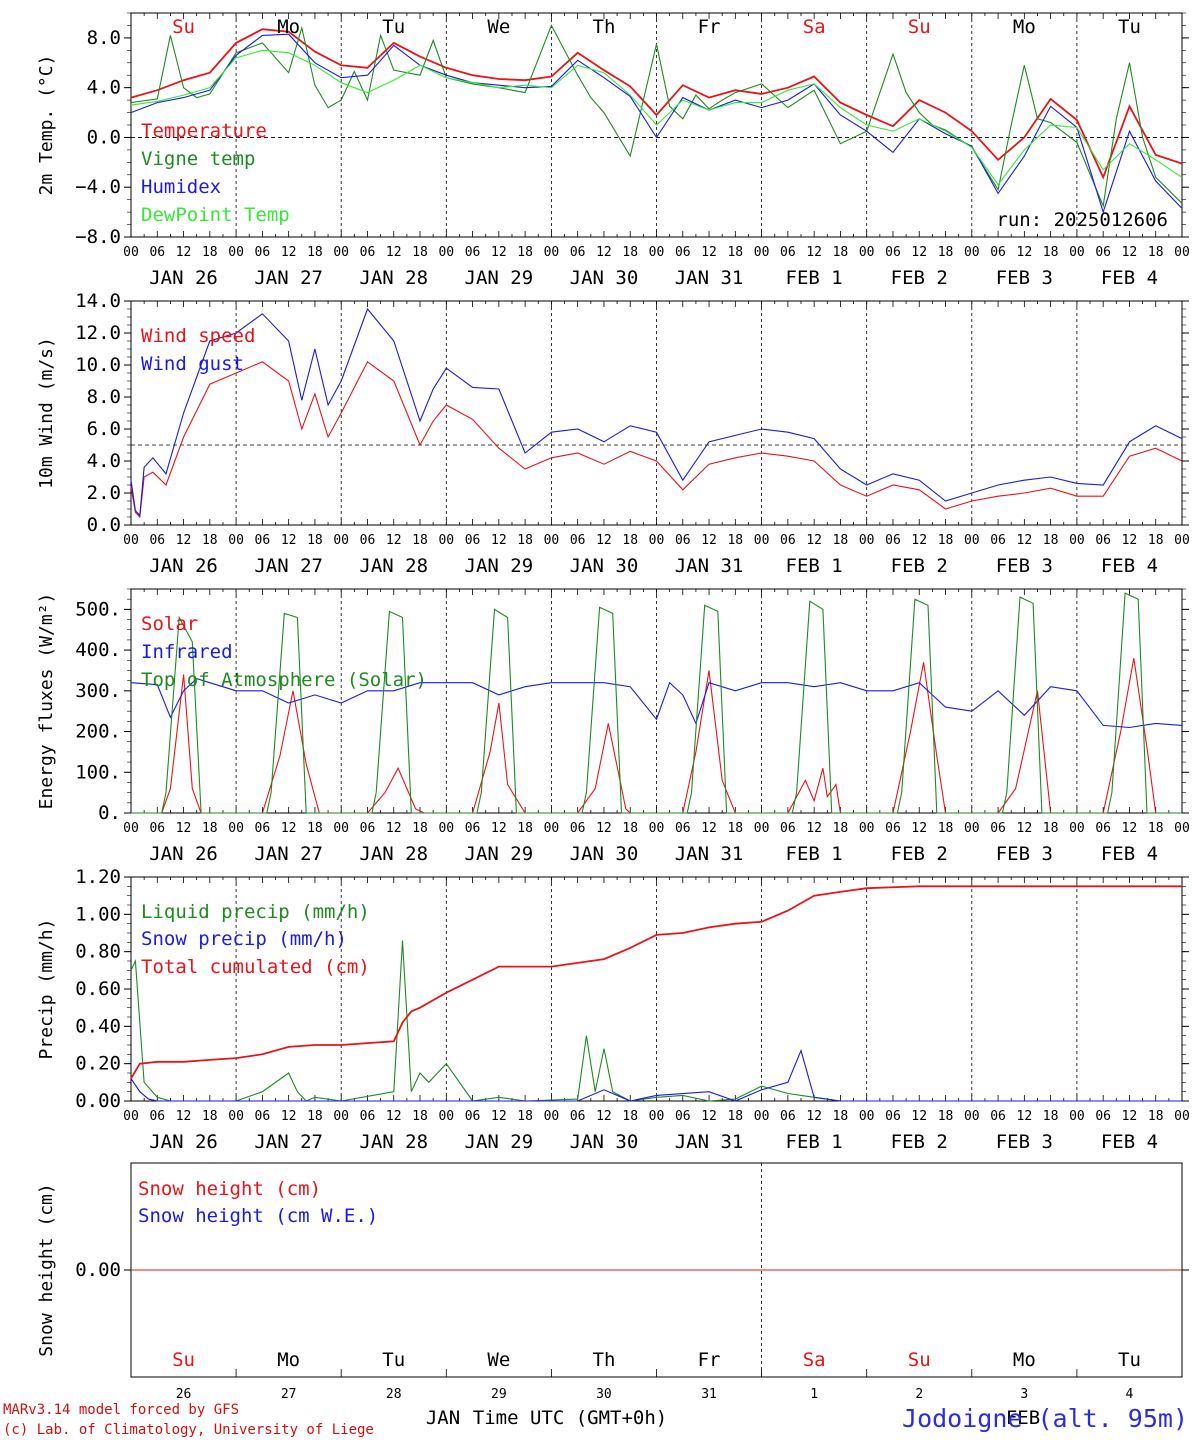 This screenshot has width=1194, height=1440. I want to click on legend-entry: Wind speed, so click(198, 336).